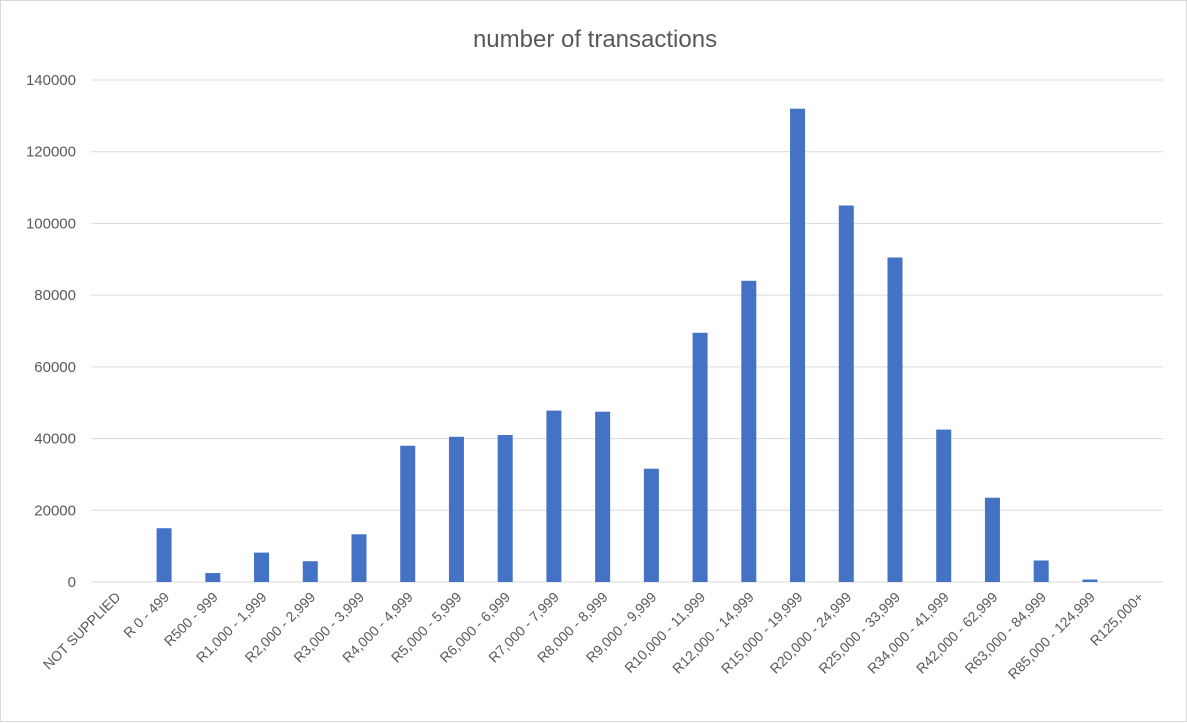  Describe the element at coordinates (595, 39) in the screenshot. I see `chart-title: number of transactions` at that location.